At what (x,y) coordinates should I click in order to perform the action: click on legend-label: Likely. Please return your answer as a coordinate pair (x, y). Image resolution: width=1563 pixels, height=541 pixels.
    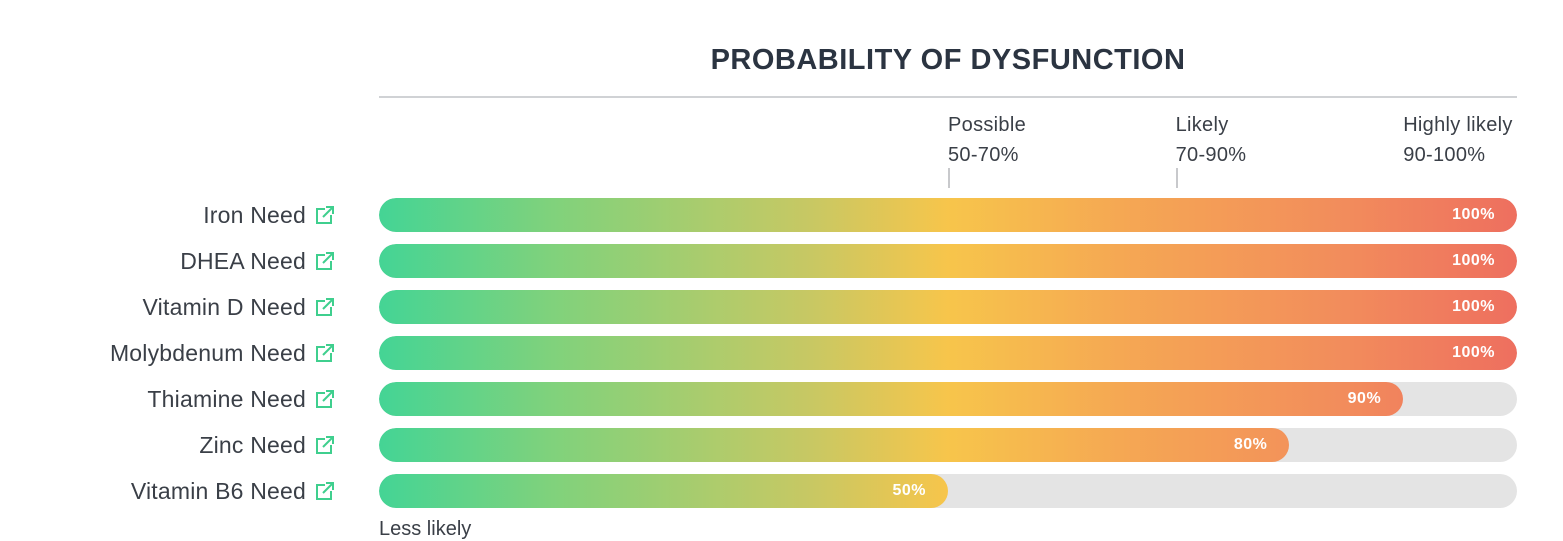
    Looking at the image, I should click on (1202, 125).